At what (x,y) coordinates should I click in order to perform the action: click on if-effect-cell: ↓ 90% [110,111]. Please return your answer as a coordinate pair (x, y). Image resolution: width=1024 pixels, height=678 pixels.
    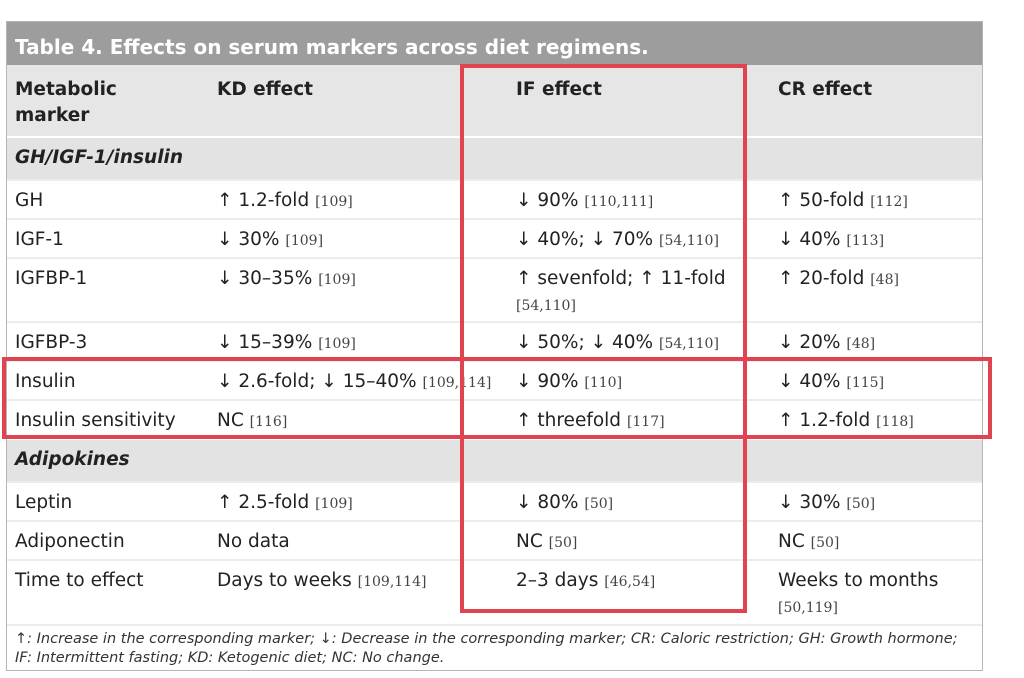
    Looking at the image, I should click on (639, 199).